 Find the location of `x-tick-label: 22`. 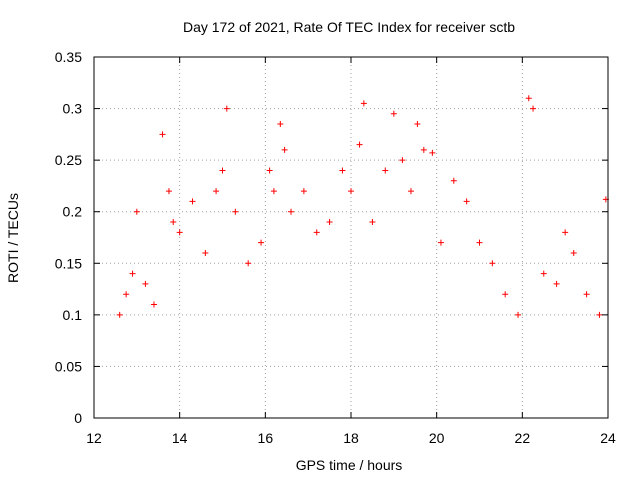

x-tick-label: 22 is located at coordinates (523, 438).